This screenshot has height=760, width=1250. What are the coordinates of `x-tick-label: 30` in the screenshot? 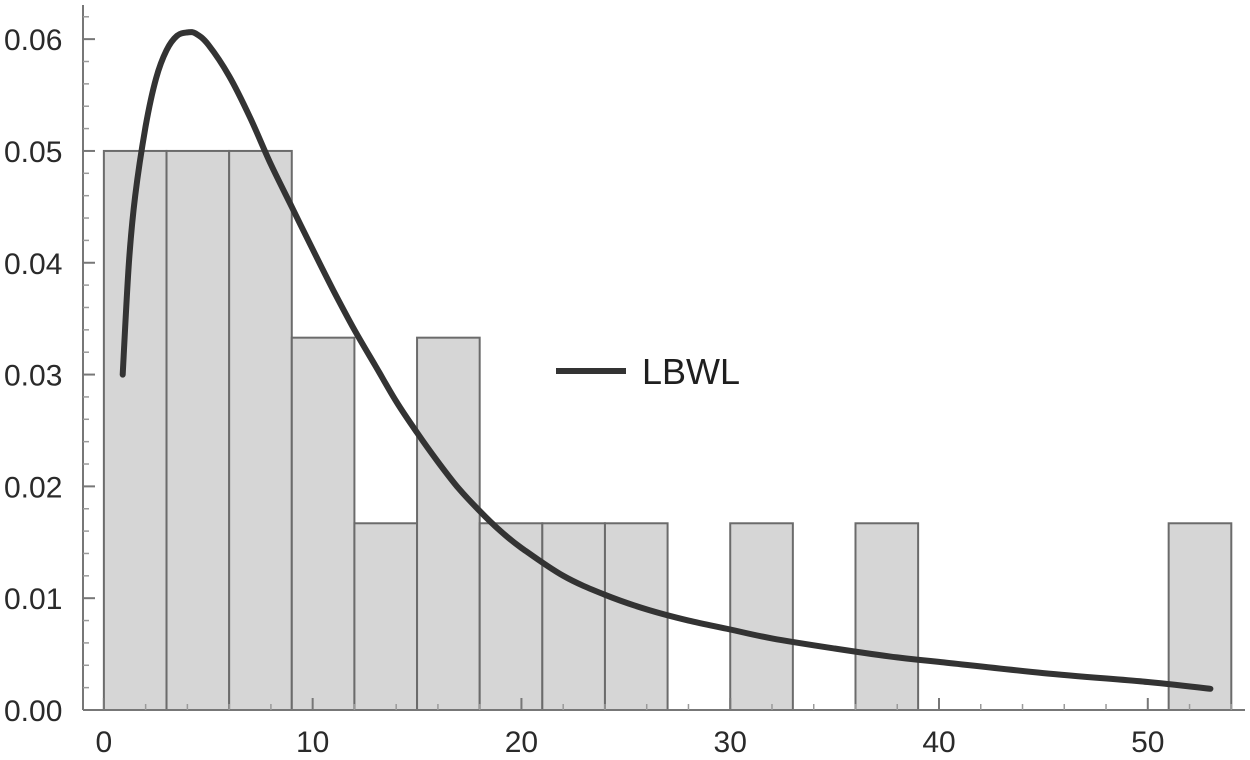 It's located at (730, 742).